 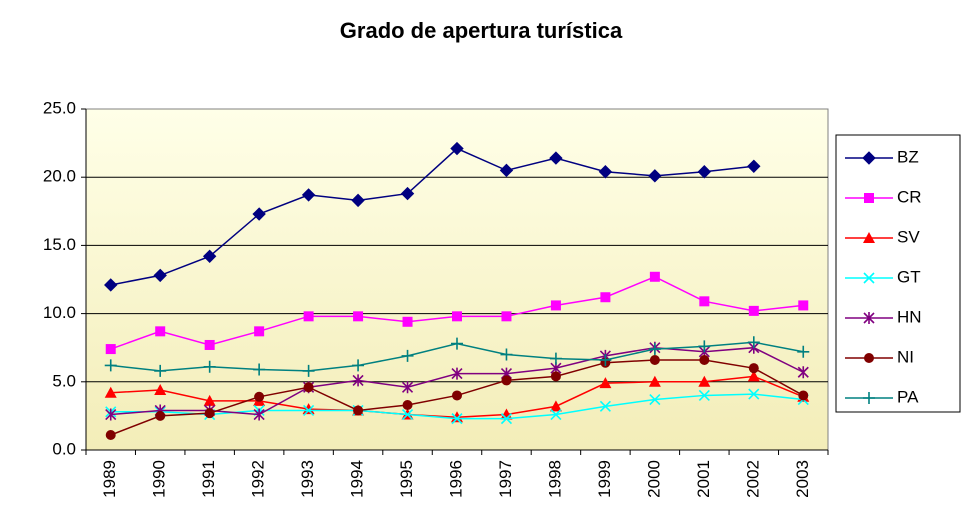 What do you see at coordinates (59, 107) in the screenshot?
I see `y-tick-label: 25.0` at bounding box center [59, 107].